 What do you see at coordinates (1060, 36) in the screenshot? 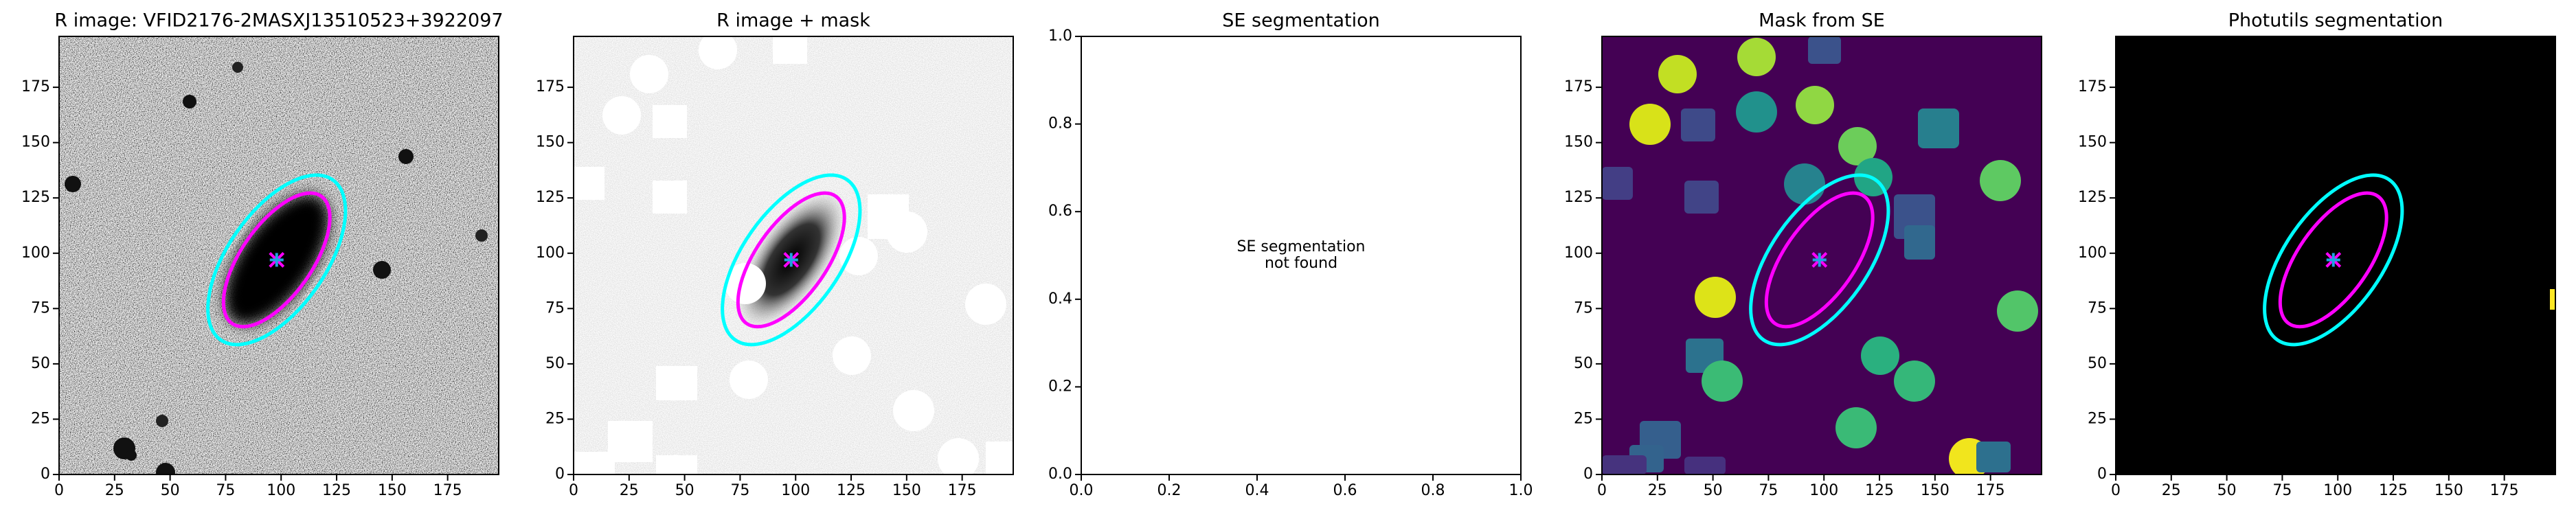
I see `y-tick-label: 1.0` at bounding box center [1060, 36].